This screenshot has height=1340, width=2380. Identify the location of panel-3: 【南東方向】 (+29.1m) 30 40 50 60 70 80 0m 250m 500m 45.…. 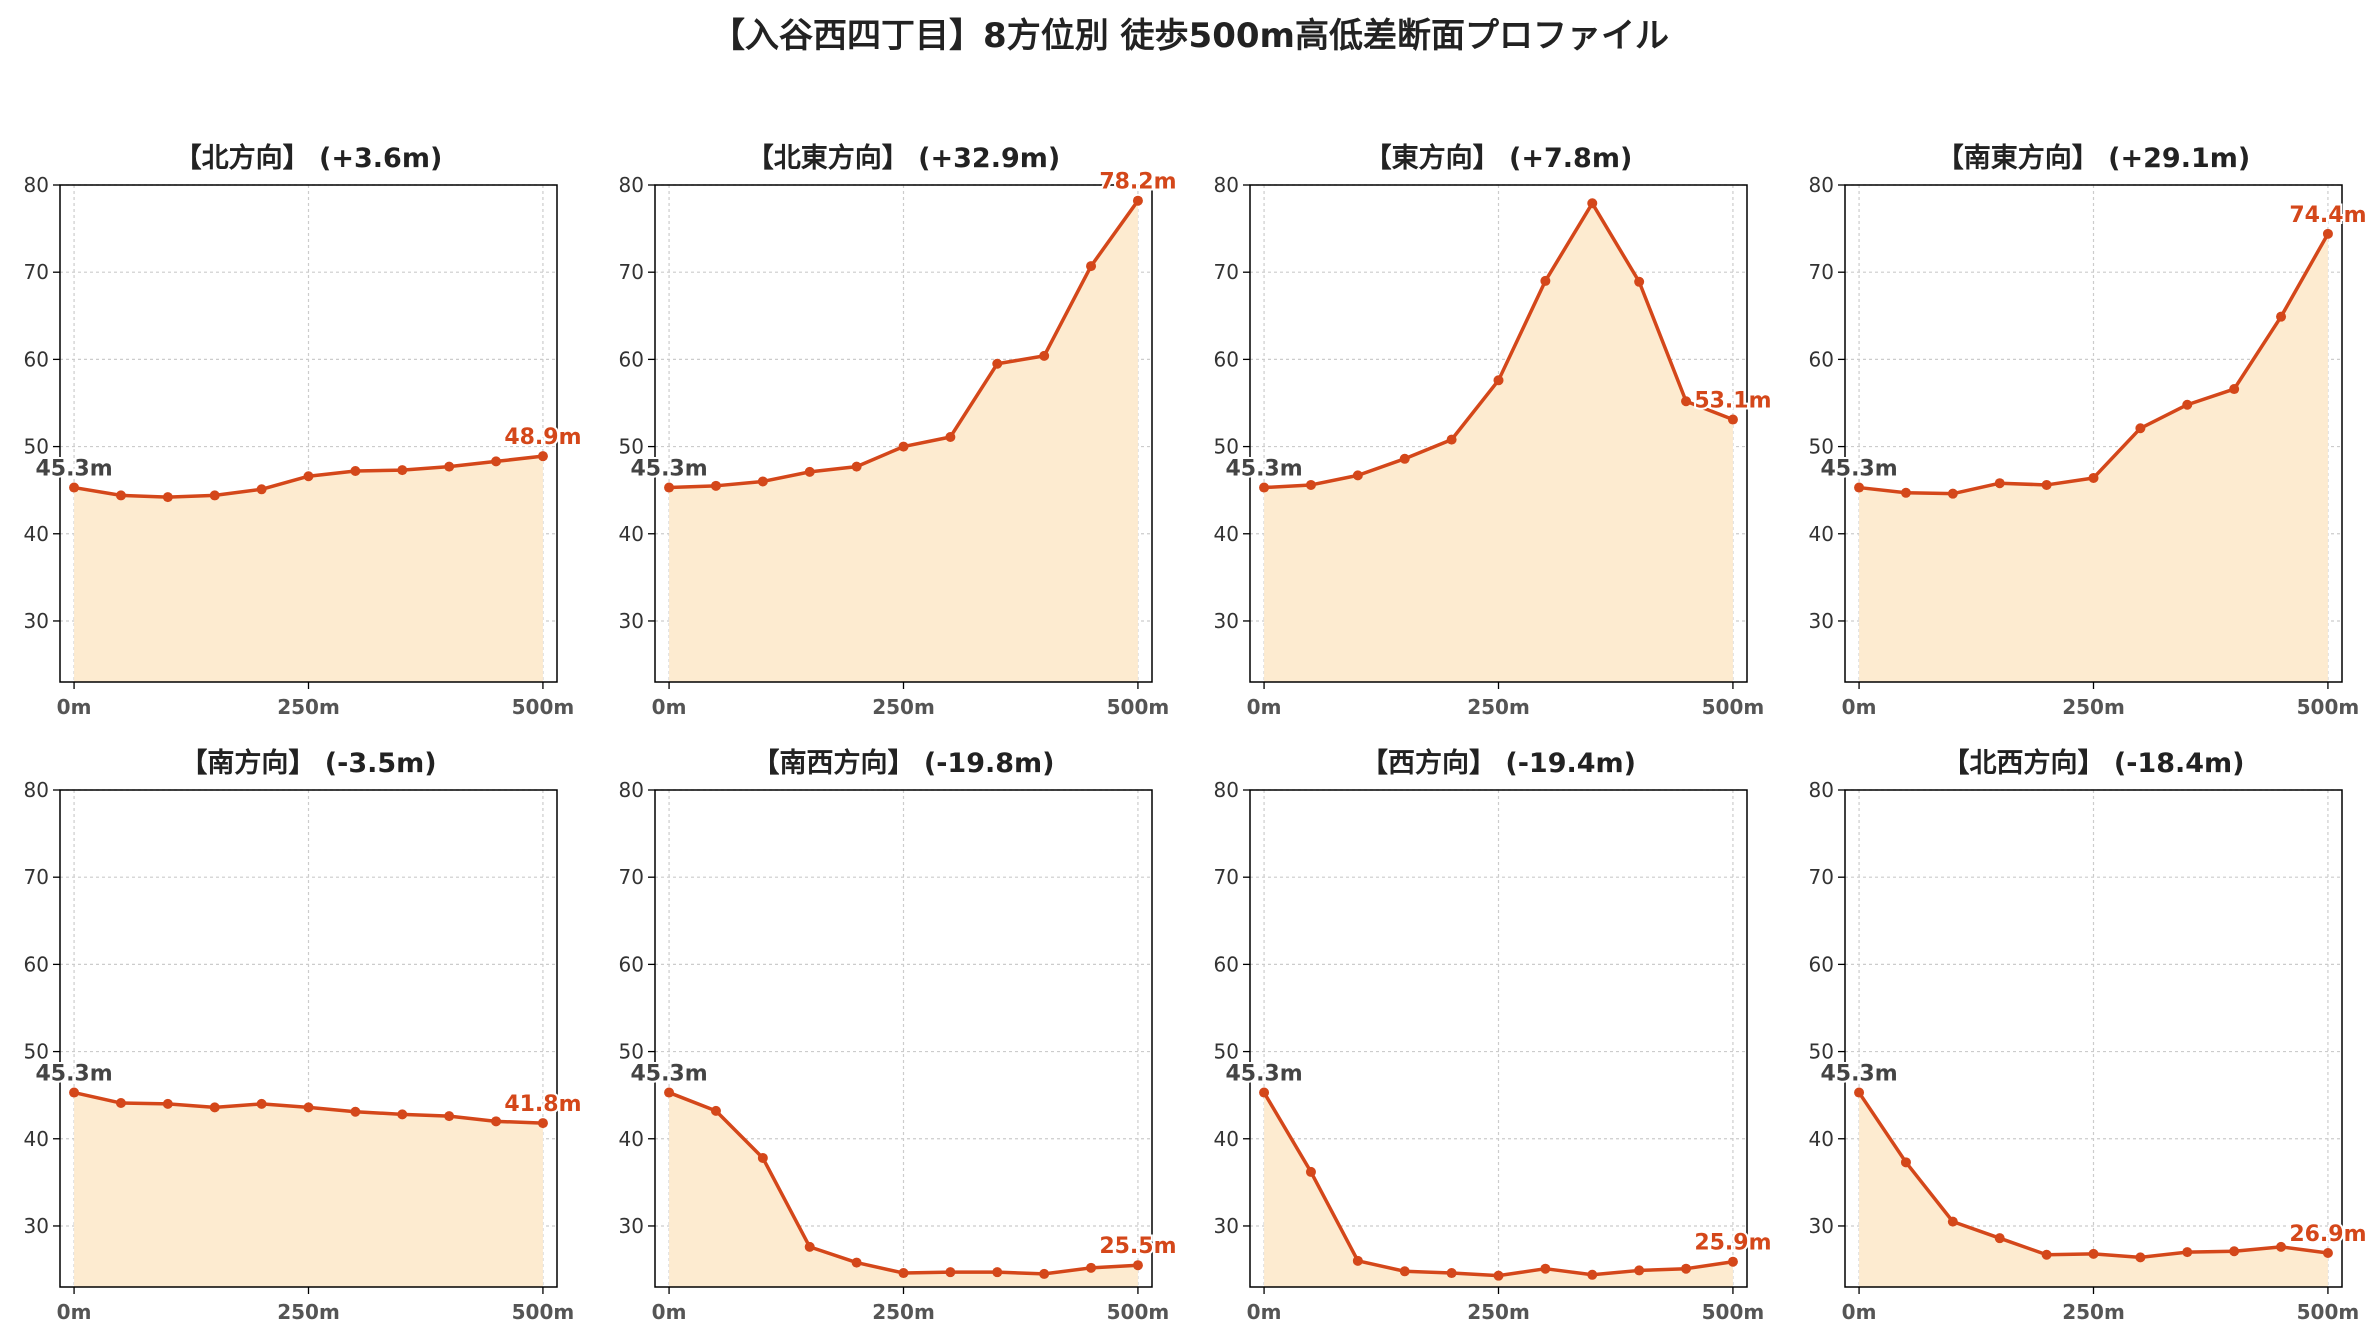
(2089, 430).